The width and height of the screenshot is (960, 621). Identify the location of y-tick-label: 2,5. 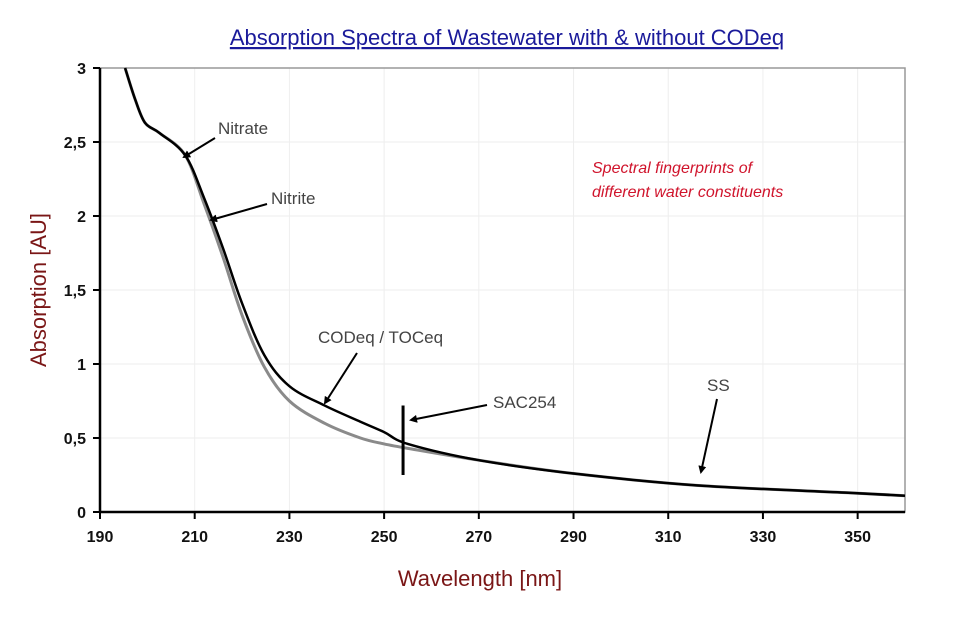
(75, 143).